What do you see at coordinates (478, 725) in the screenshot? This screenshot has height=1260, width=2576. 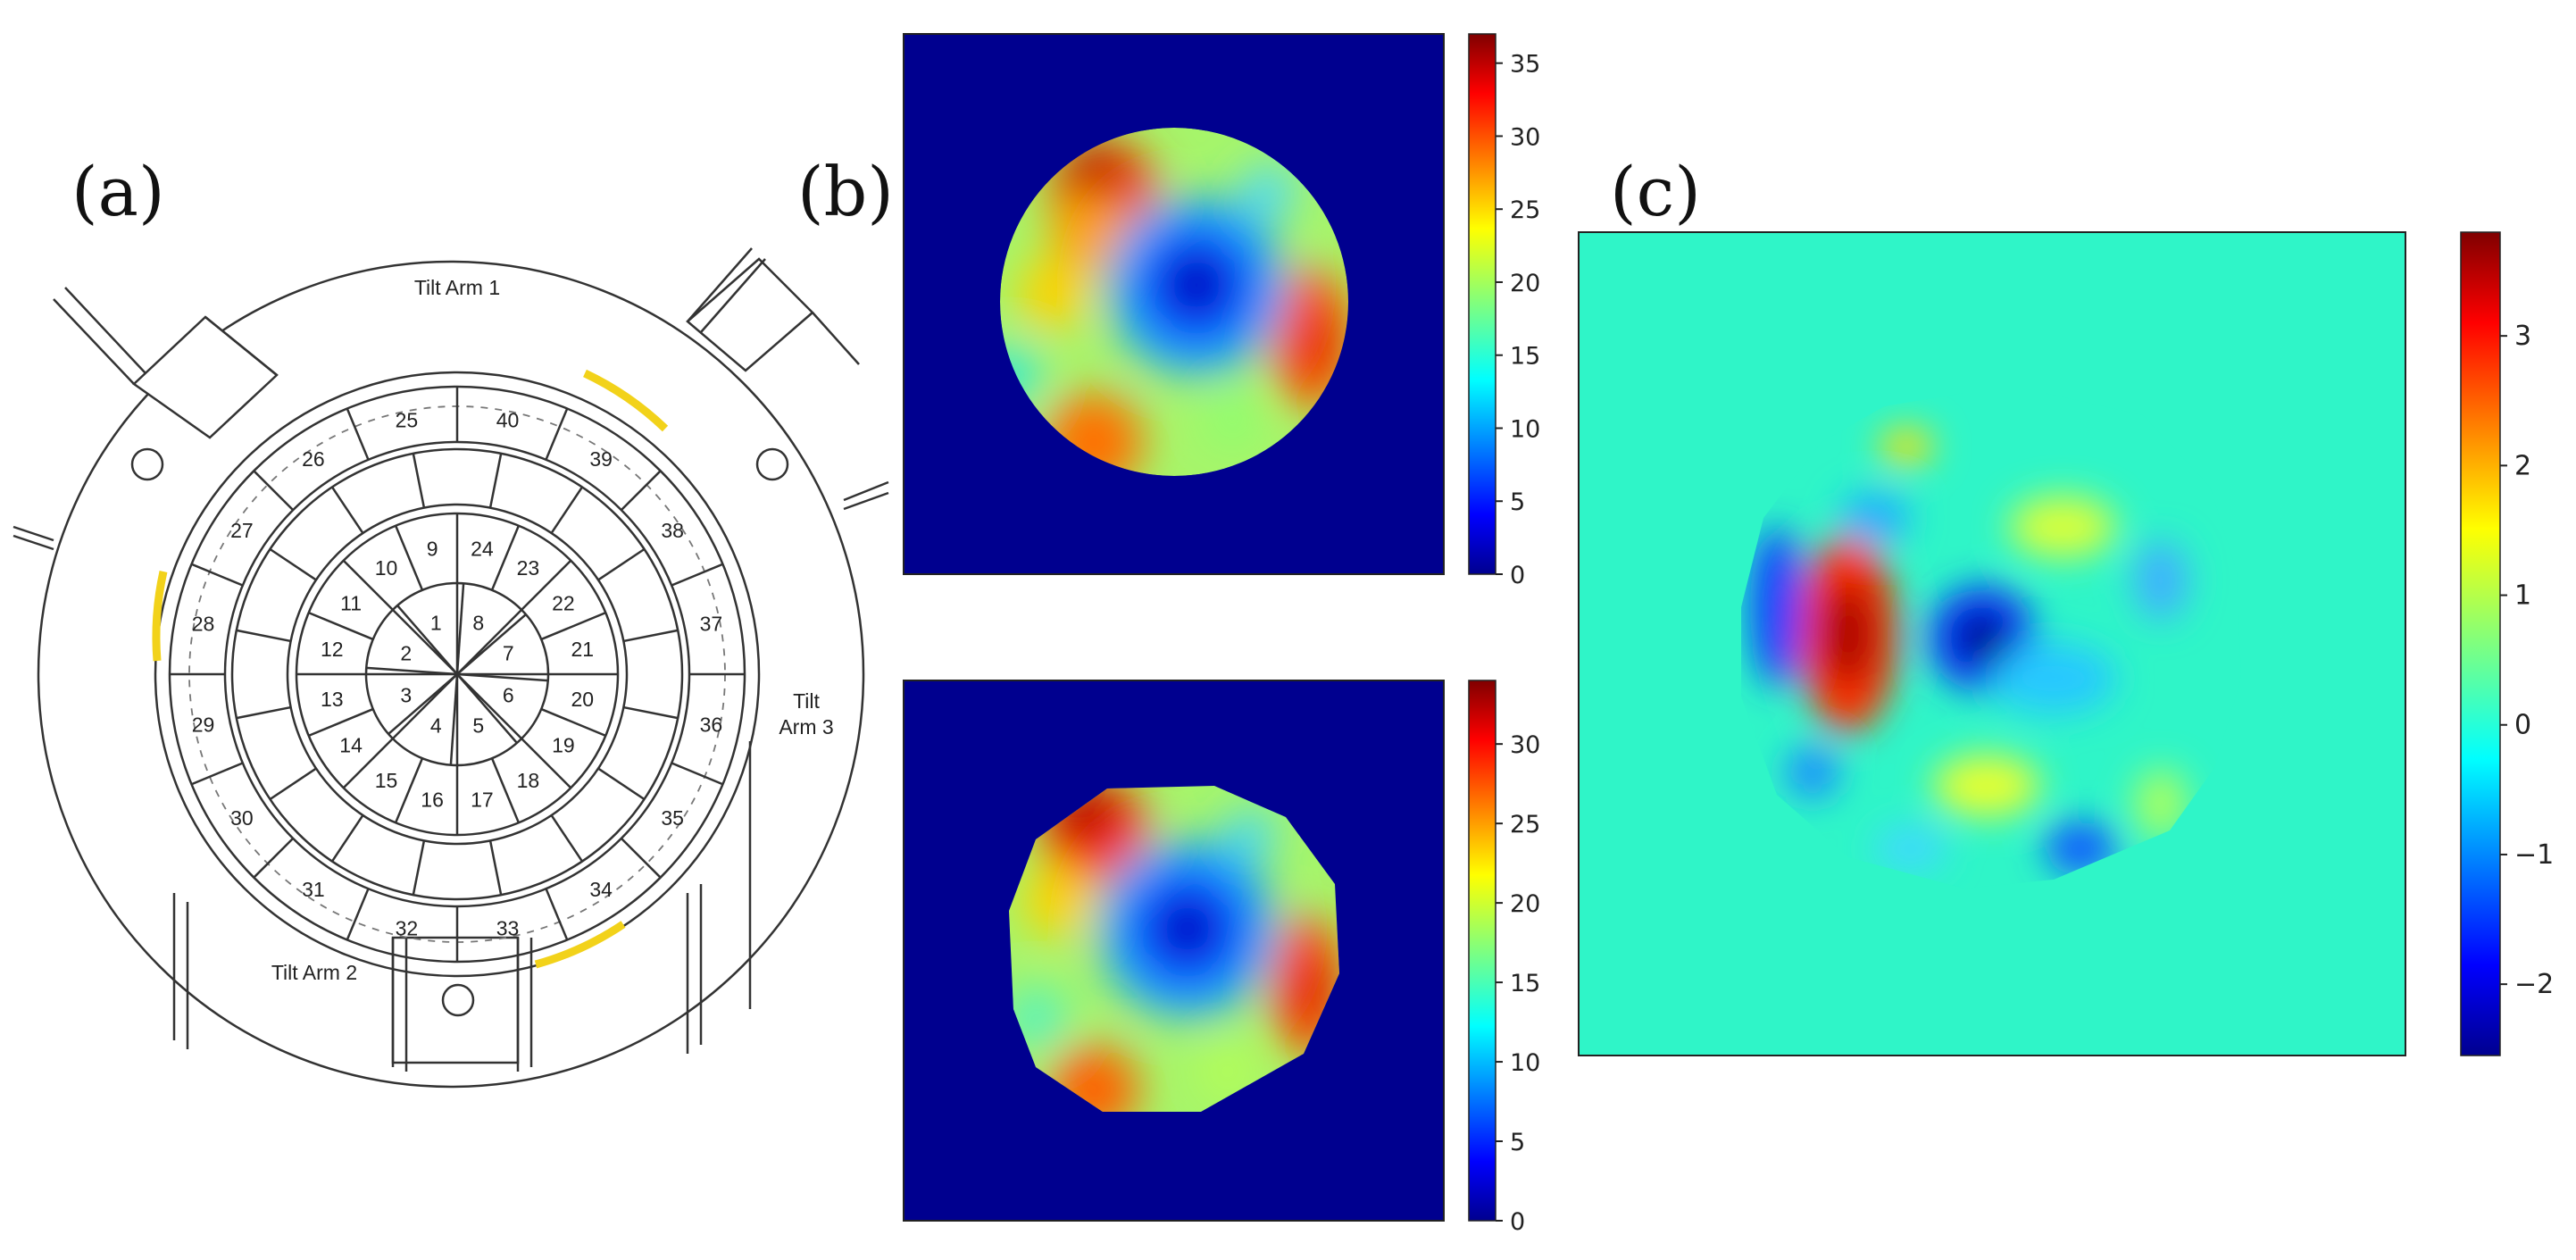 I see `segment-label-ring1-3: 5` at bounding box center [478, 725].